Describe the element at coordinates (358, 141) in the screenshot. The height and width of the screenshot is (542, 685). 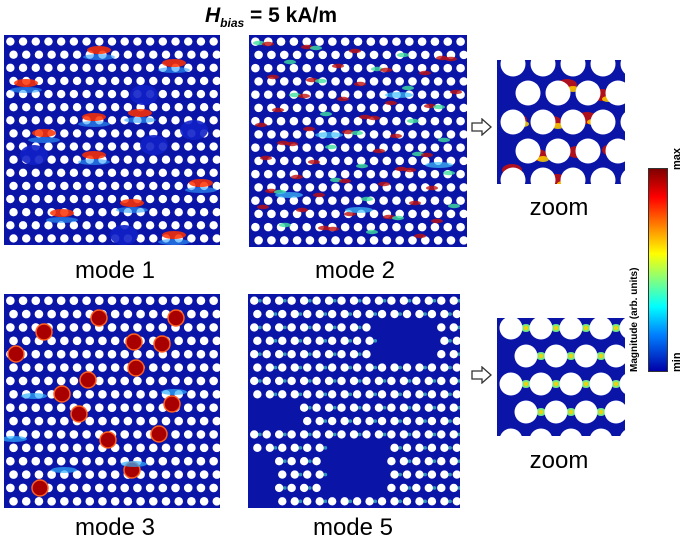
I see `mode-2-map` at that location.